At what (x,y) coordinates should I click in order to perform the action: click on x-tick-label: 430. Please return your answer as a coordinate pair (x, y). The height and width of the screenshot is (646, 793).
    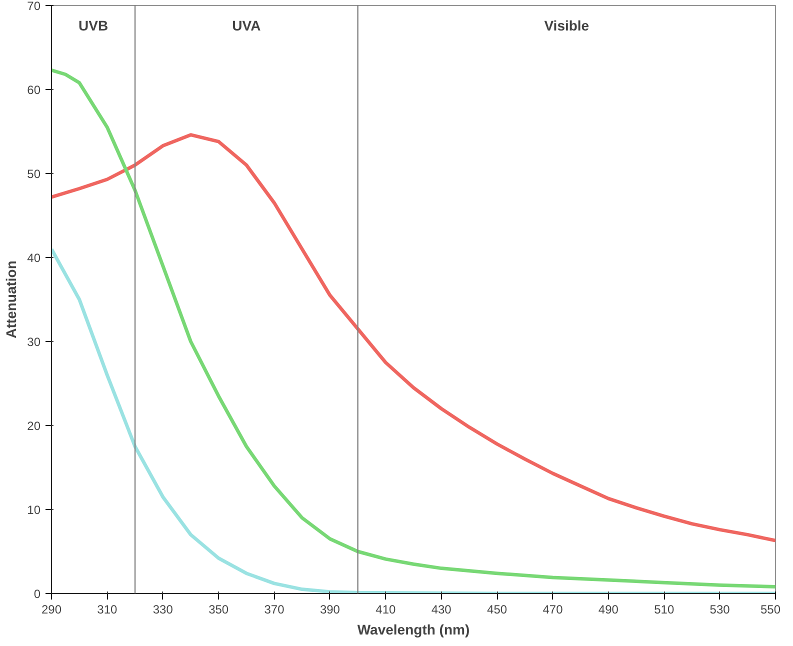
    Looking at the image, I should click on (441, 609).